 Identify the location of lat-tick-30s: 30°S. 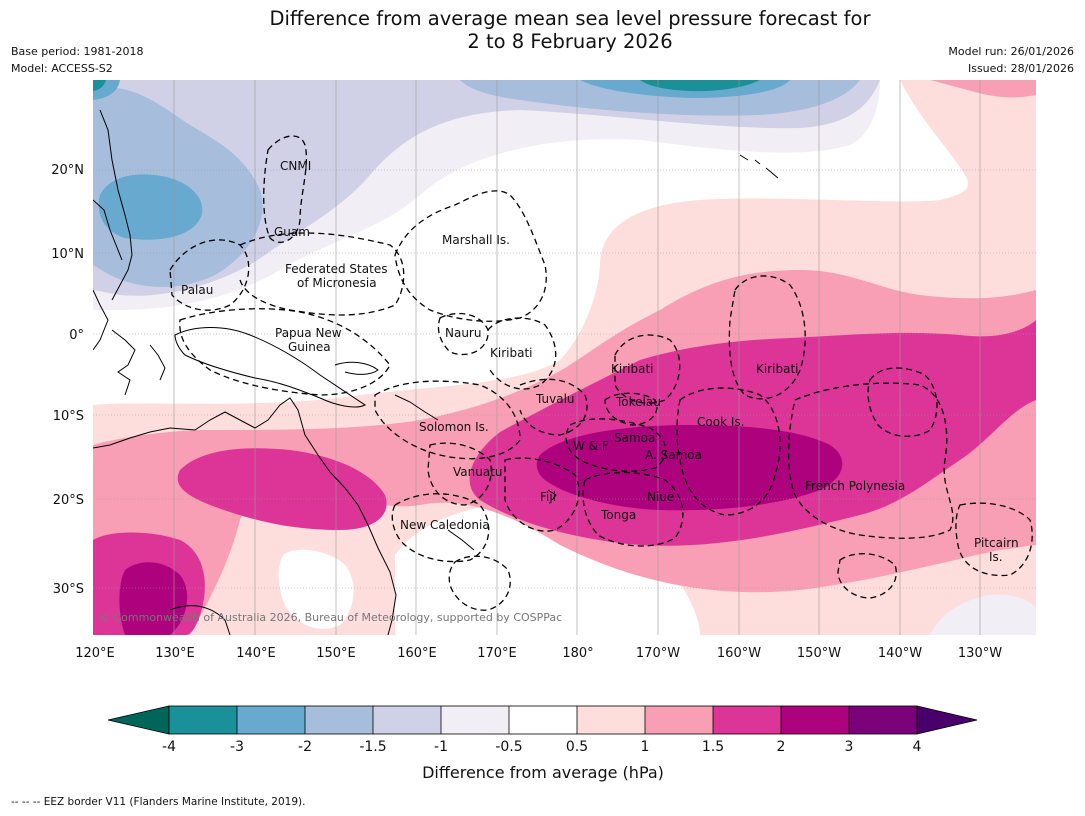
(68, 589).